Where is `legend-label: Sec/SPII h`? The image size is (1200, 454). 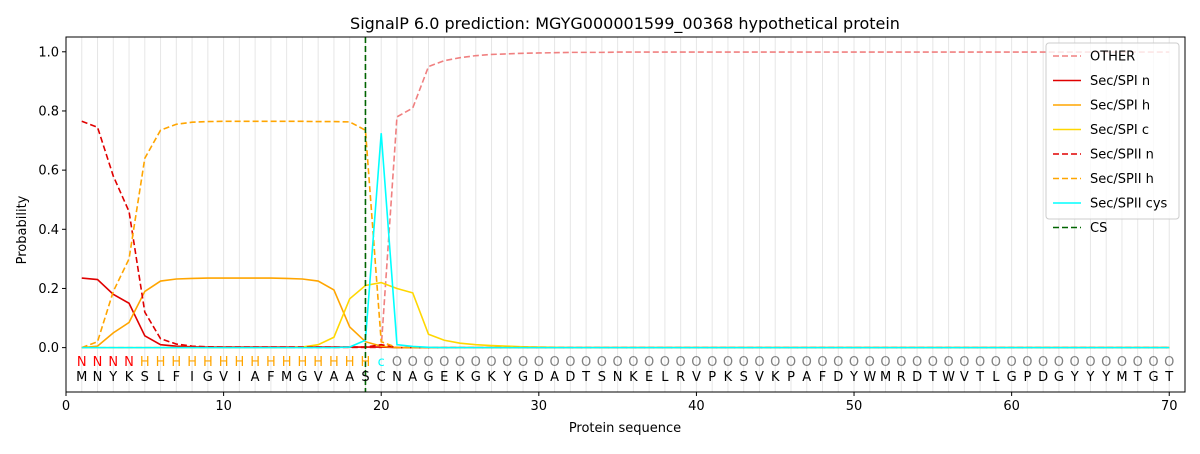
legend-label: Sec/SPII h is located at coordinates (1122, 179).